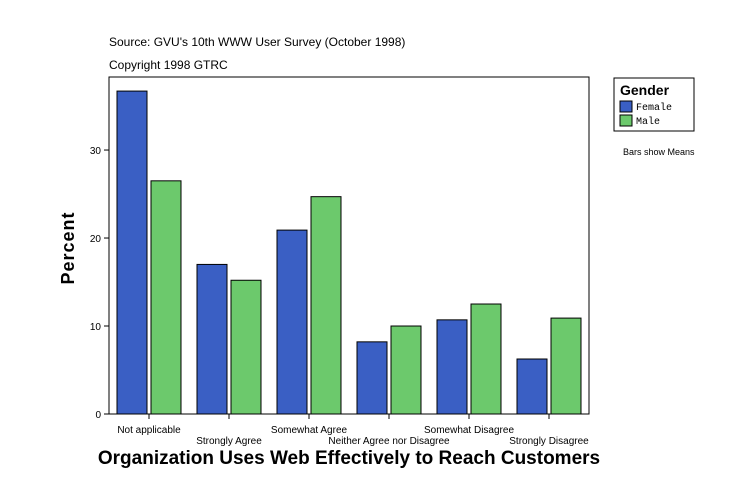 This screenshot has height=504, width=754. I want to click on x-tick-label: Neither Agree nor Disagree, so click(389, 441).